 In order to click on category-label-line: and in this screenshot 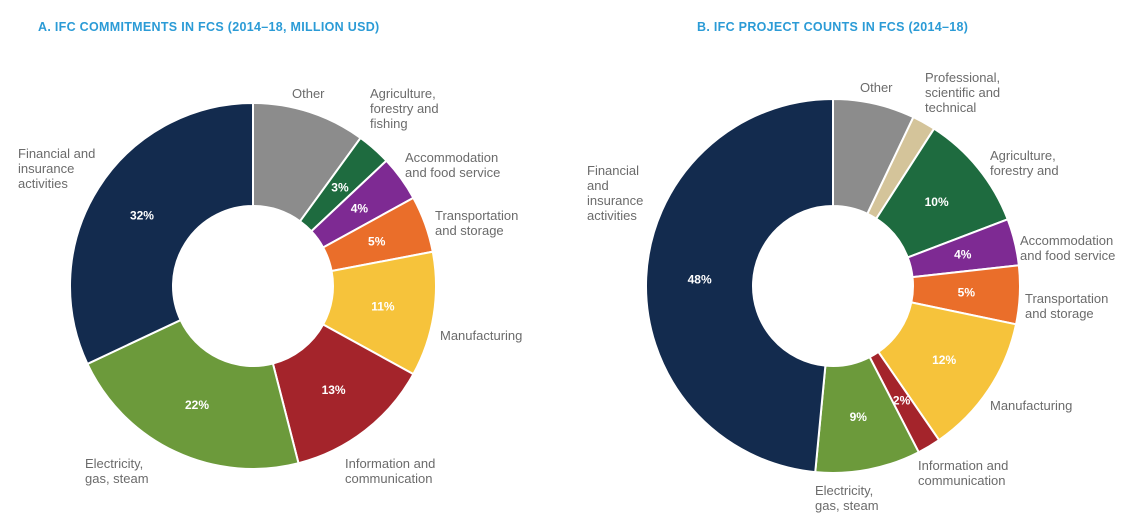, I will do `click(598, 185)`.